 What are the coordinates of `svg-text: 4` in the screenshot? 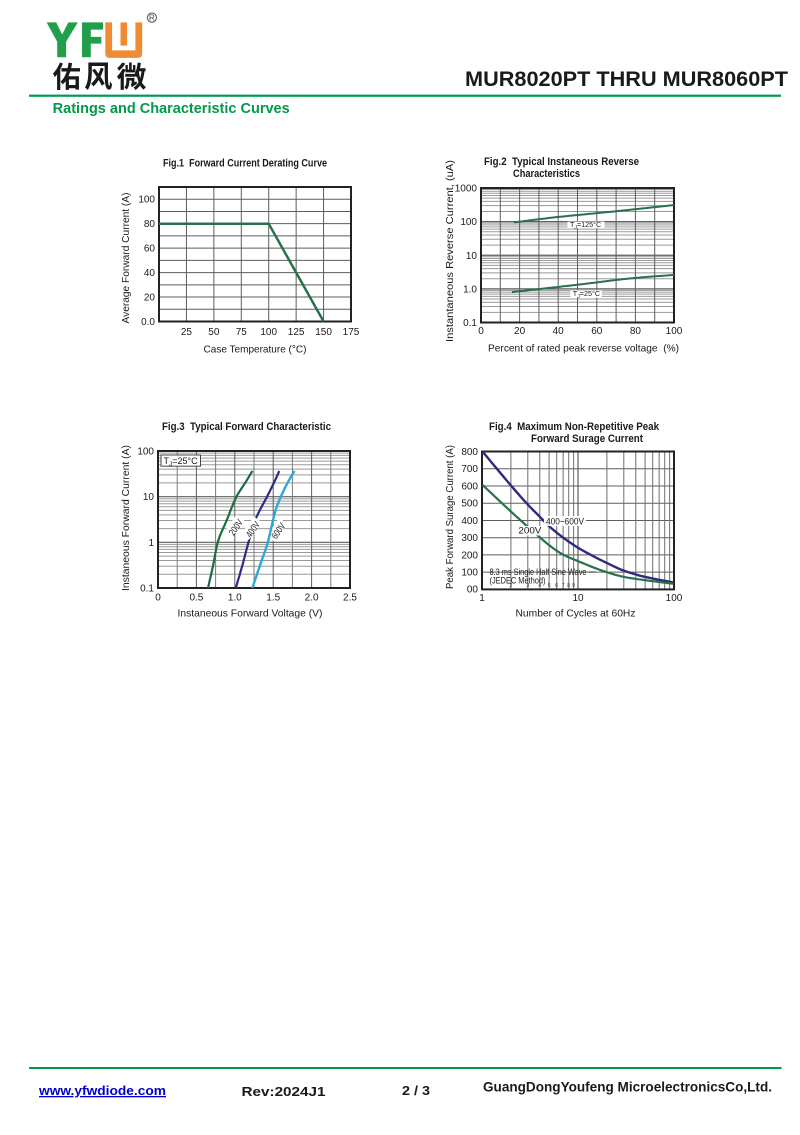 It's located at (539, 586).